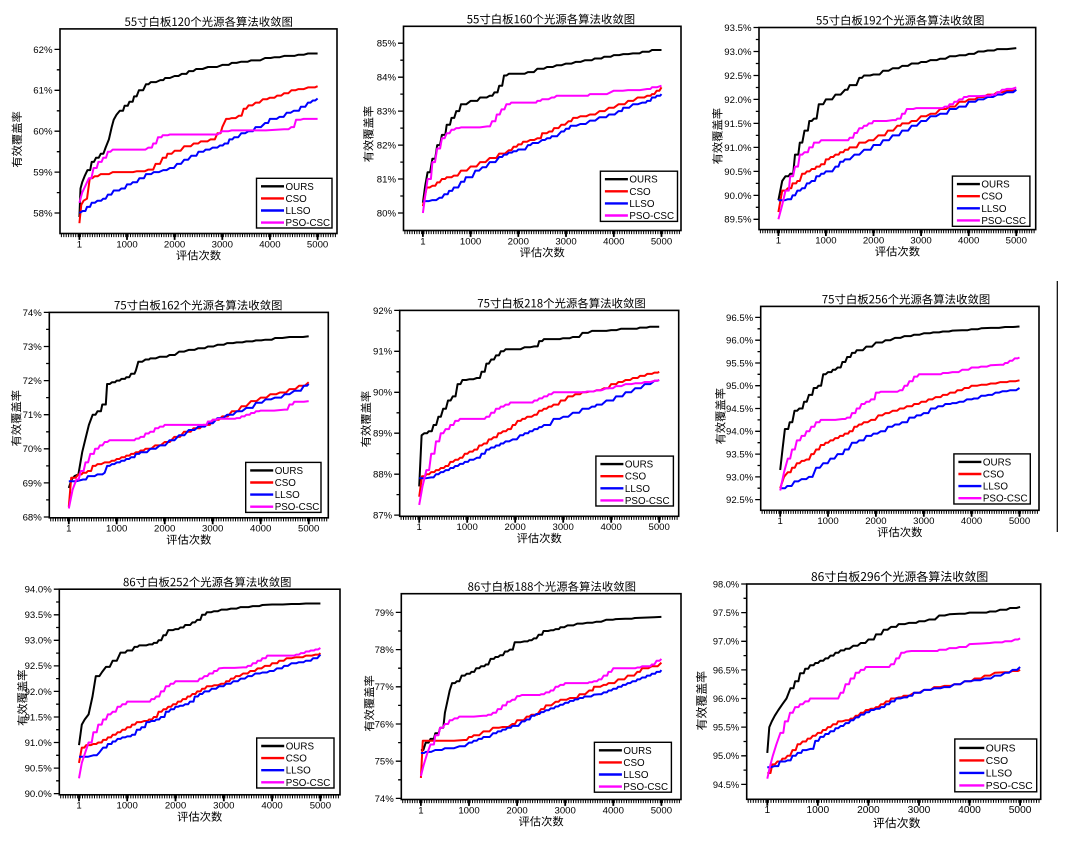 Image resolution: width=1085 pixels, height=843 pixels. Describe the element at coordinates (738, 220) in the screenshot. I see `svg-text: 89.5%` at that location.